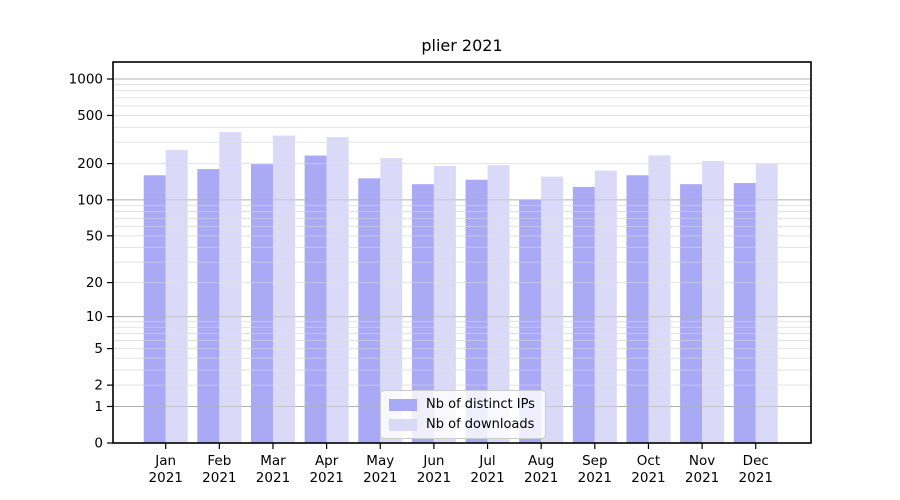 The height and width of the screenshot is (500, 900). What do you see at coordinates (98, 349) in the screenshot?
I see `y-tick-label: 5` at bounding box center [98, 349].